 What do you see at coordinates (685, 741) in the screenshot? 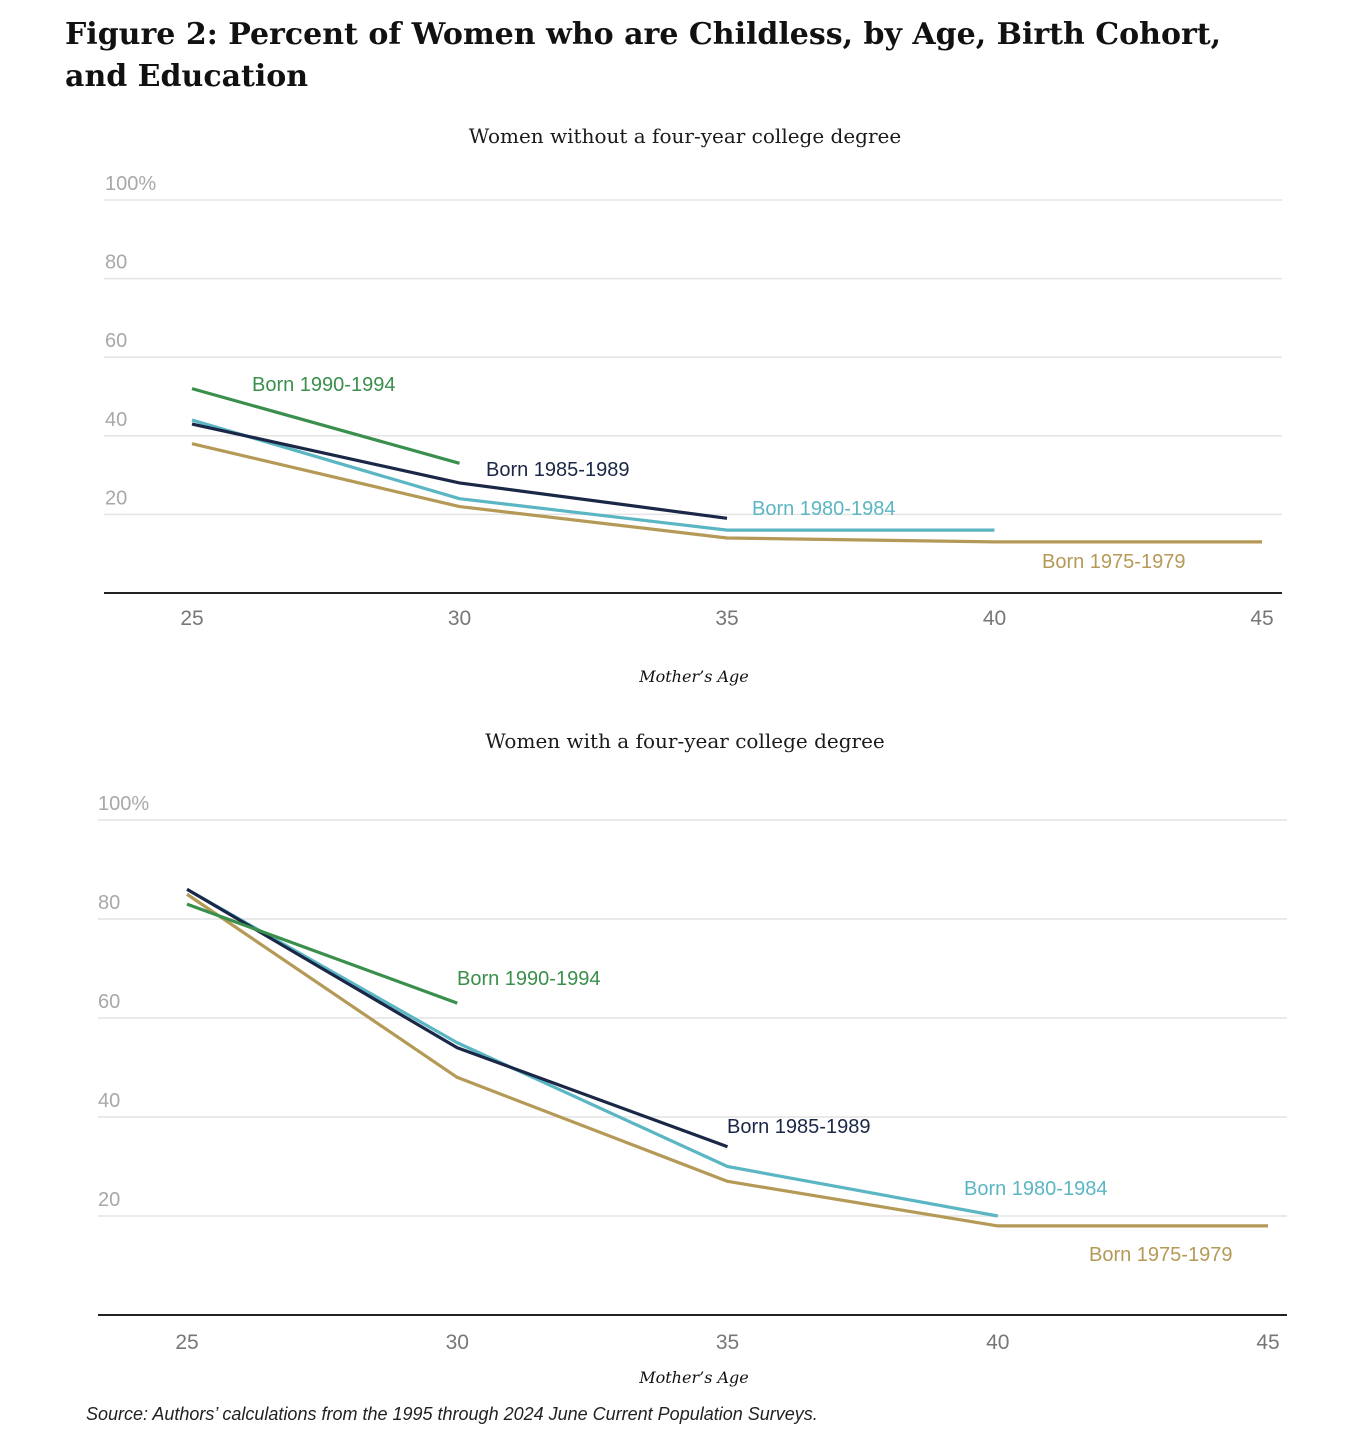
I see `chart-title: Women with a four-year college degree` at bounding box center [685, 741].